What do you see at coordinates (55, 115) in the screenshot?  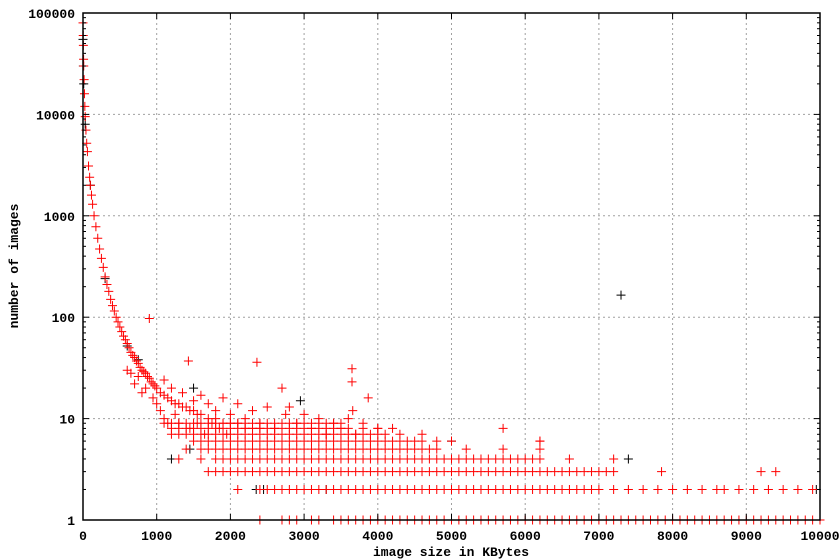 I see `y-tick-label: 10000` at bounding box center [55, 115].